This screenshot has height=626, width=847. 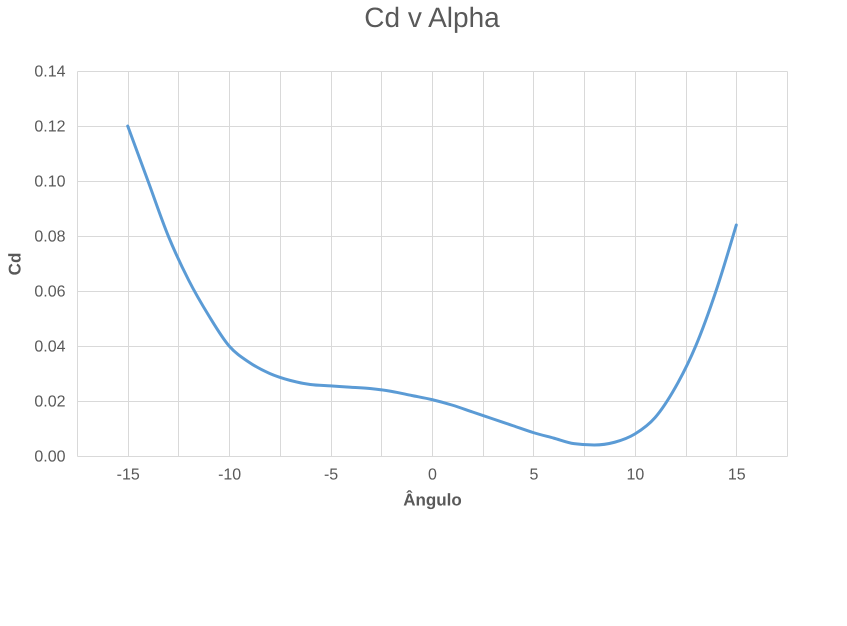 What do you see at coordinates (50, 72) in the screenshot?
I see `y-tick-label: 0.14` at bounding box center [50, 72].